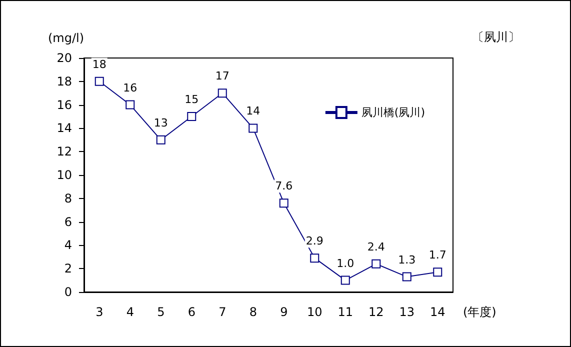  I want to click on x-tick-label: 4, so click(130, 312).